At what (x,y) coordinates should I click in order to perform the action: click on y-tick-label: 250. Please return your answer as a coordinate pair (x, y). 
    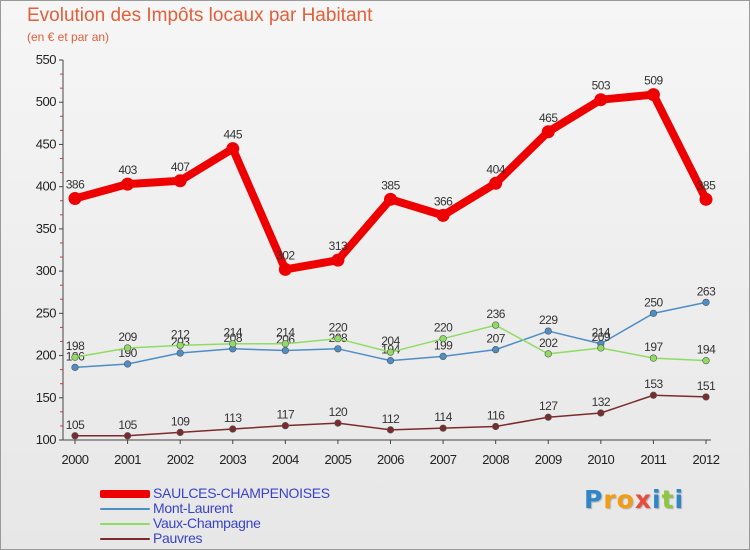
    Looking at the image, I should click on (46, 312).